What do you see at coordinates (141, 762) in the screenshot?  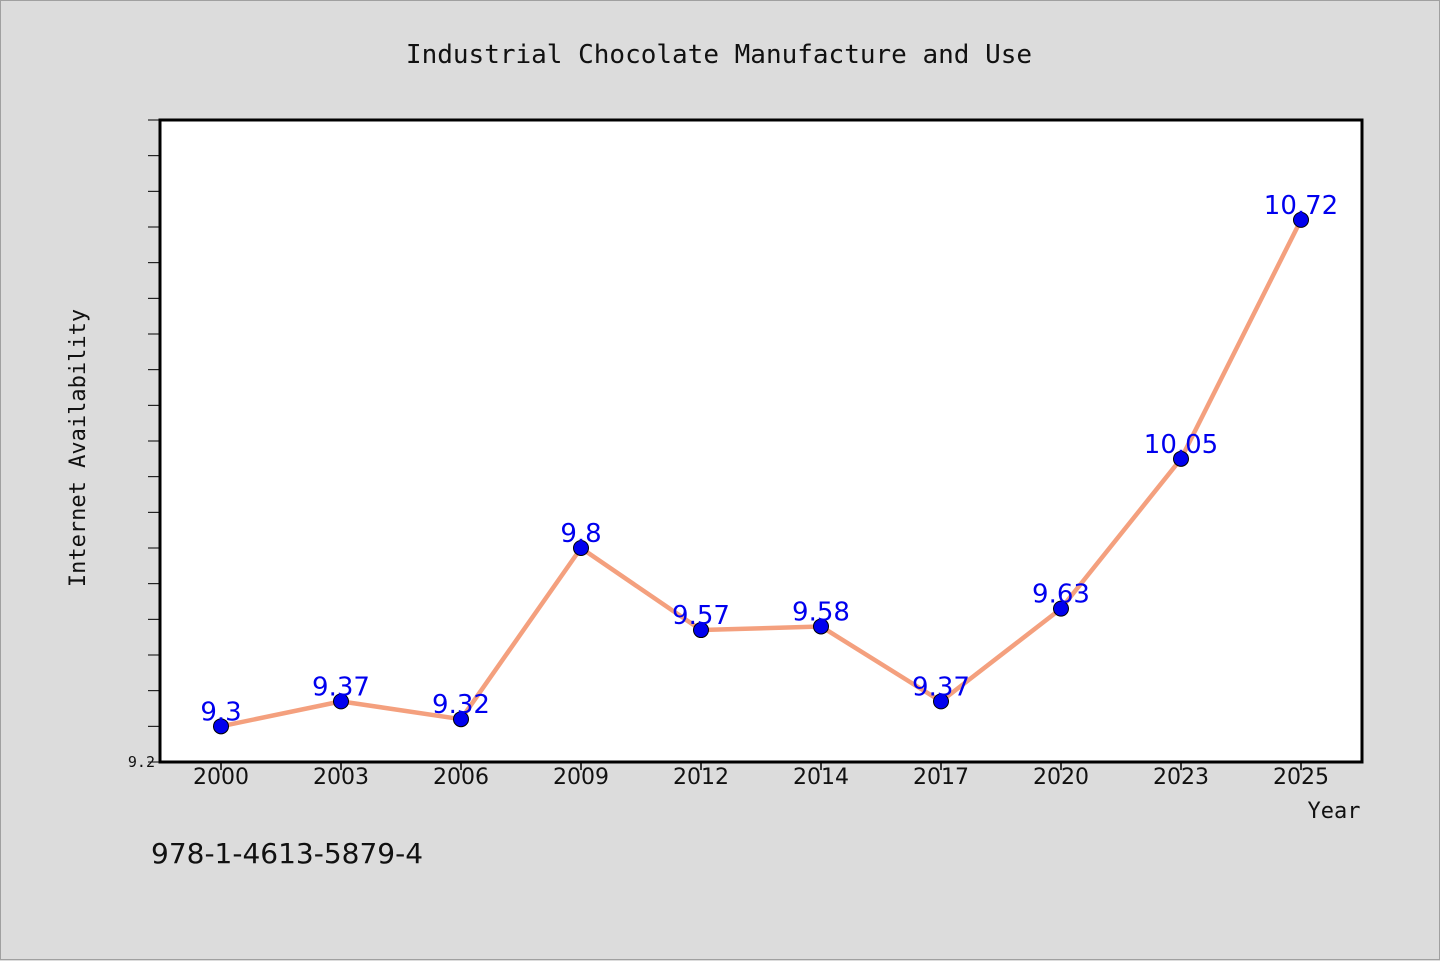 I see `y-tick-label: 9.2` at bounding box center [141, 762].